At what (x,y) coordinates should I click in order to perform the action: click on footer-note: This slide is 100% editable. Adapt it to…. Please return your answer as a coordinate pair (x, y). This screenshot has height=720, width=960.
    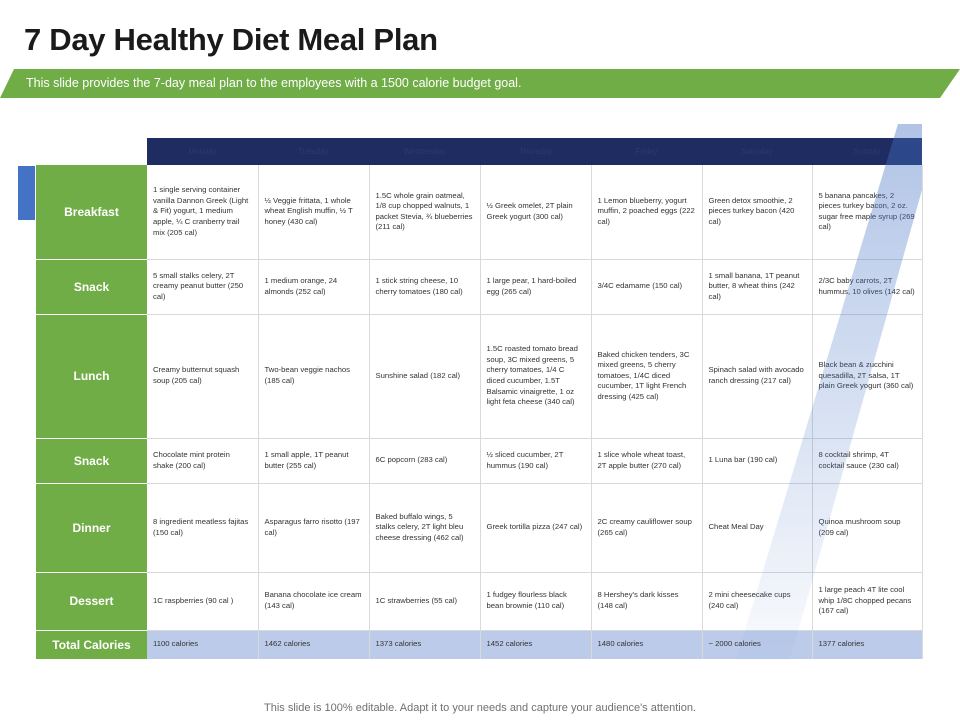
    Looking at the image, I should click on (480, 708).